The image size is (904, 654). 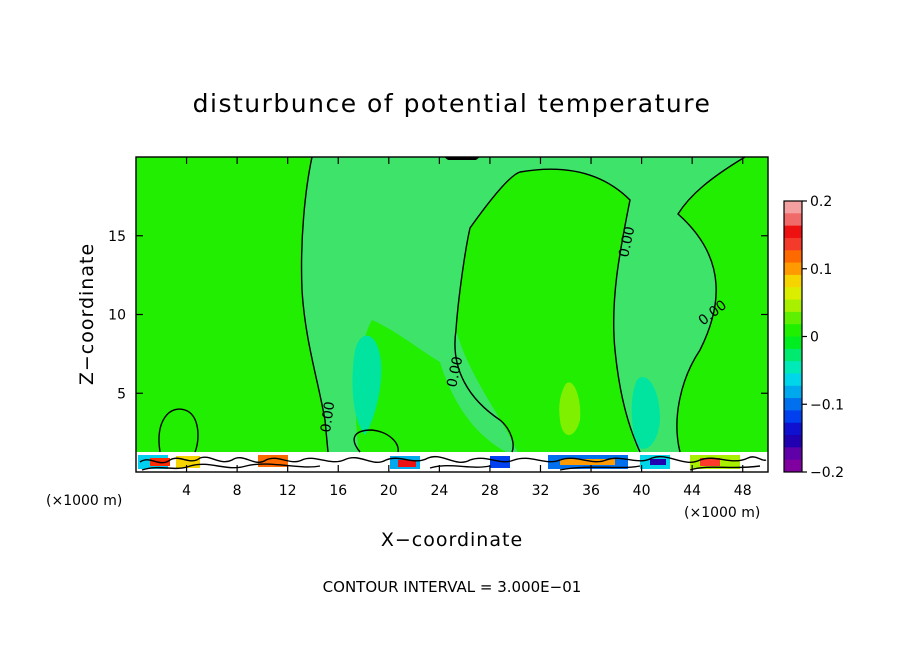 I want to click on x-axis-label: X−coordinate, so click(x=452, y=540).